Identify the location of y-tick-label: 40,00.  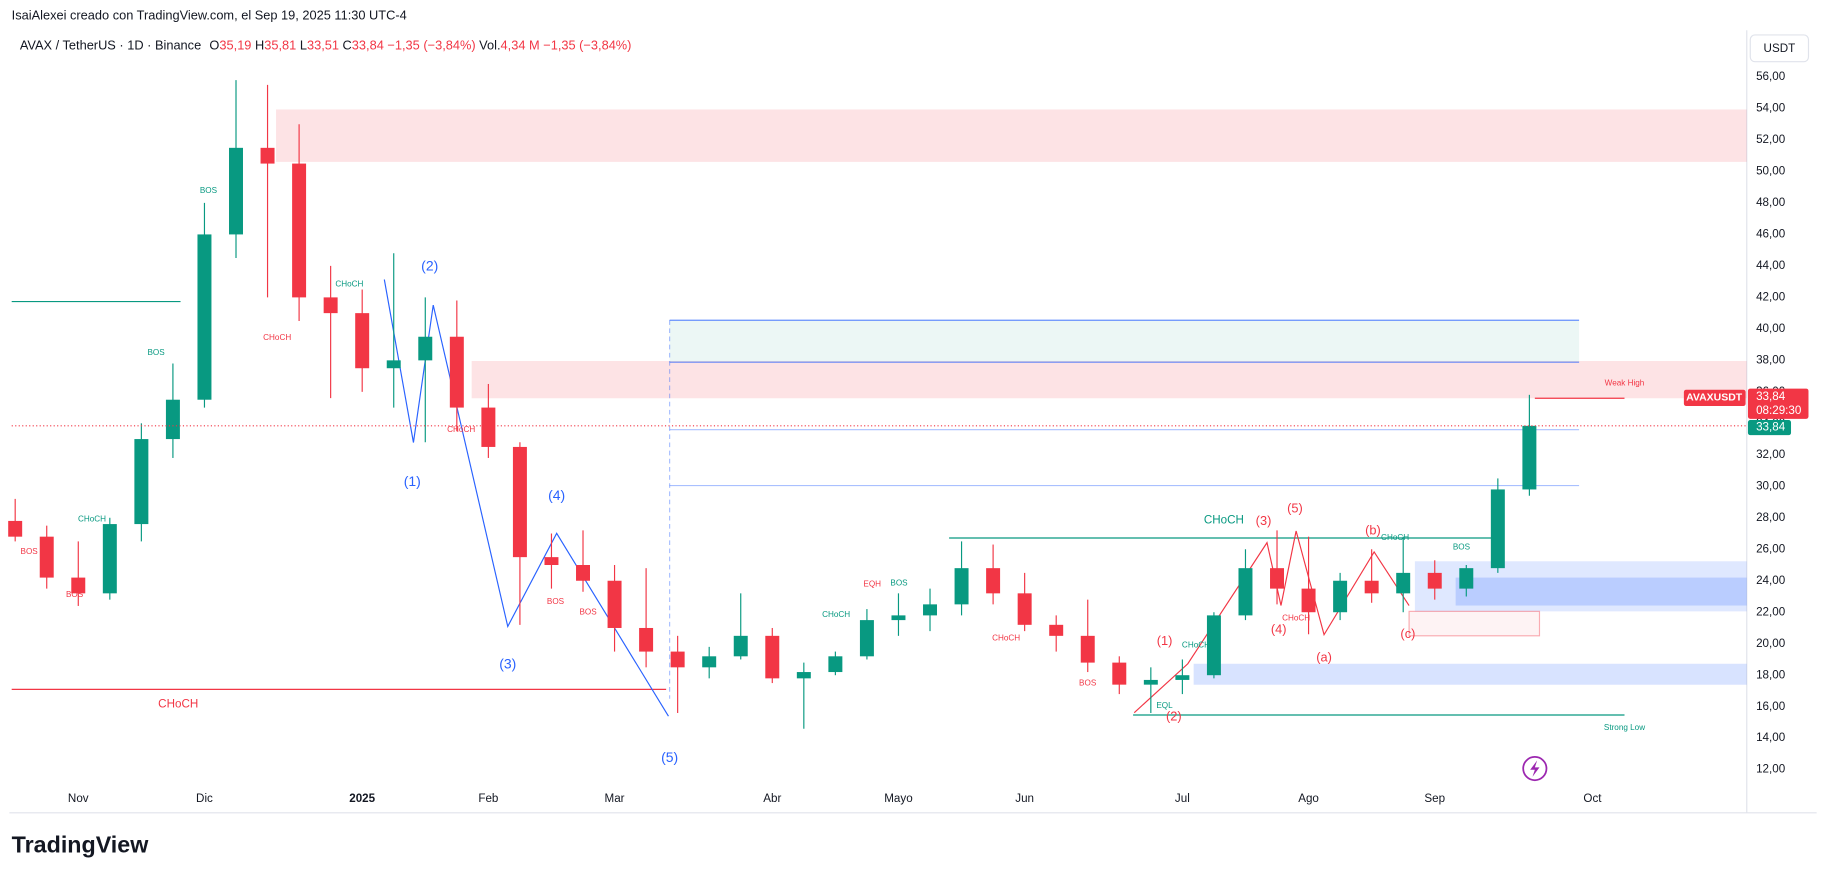
(1771, 328).